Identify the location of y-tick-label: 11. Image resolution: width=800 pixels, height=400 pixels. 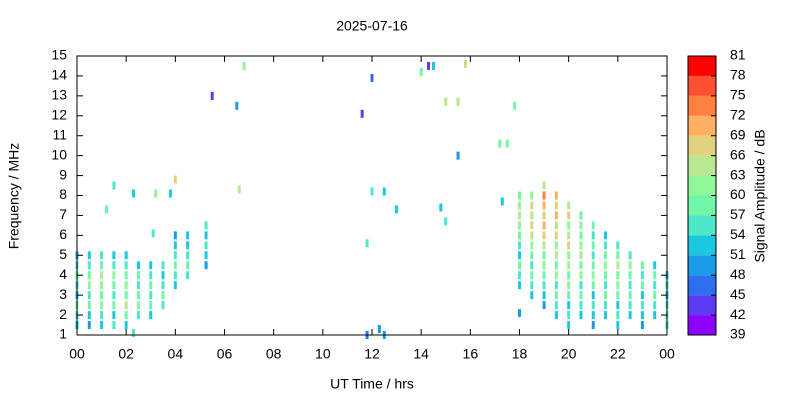
(59, 134).